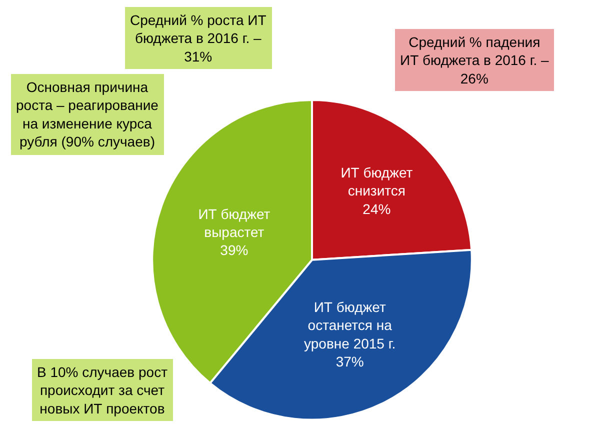  Describe the element at coordinates (102, 390) in the screenshot. I see `text: В 10% случаев рост происходит за счет новых ИТ проектов` at that location.